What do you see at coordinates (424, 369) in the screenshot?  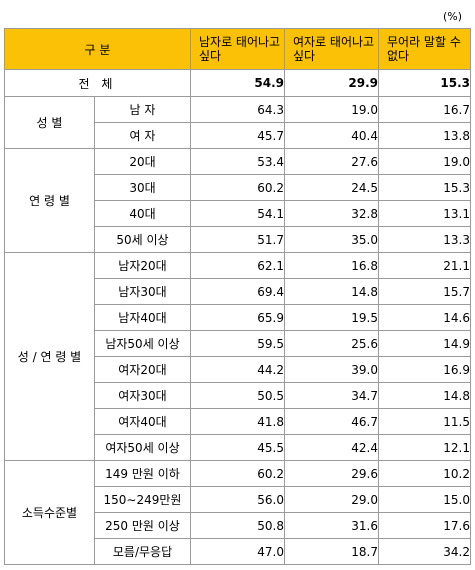 I see `cell-value: 16.9` at bounding box center [424, 369].